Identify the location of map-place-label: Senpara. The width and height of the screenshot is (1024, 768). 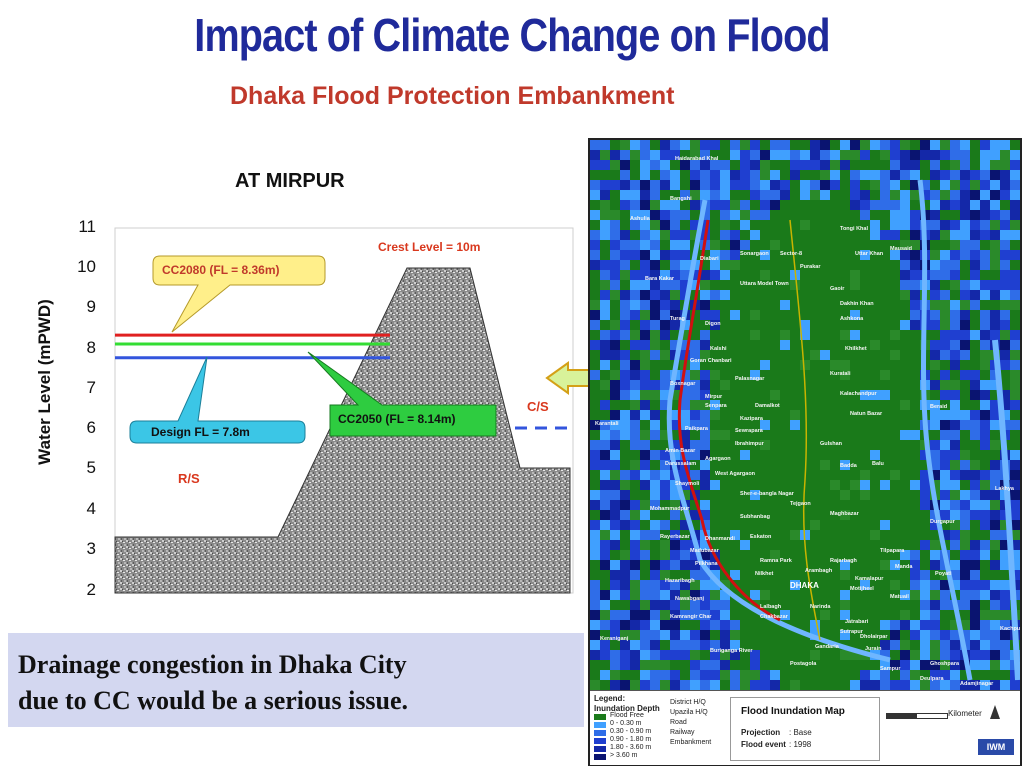
(716, 406).